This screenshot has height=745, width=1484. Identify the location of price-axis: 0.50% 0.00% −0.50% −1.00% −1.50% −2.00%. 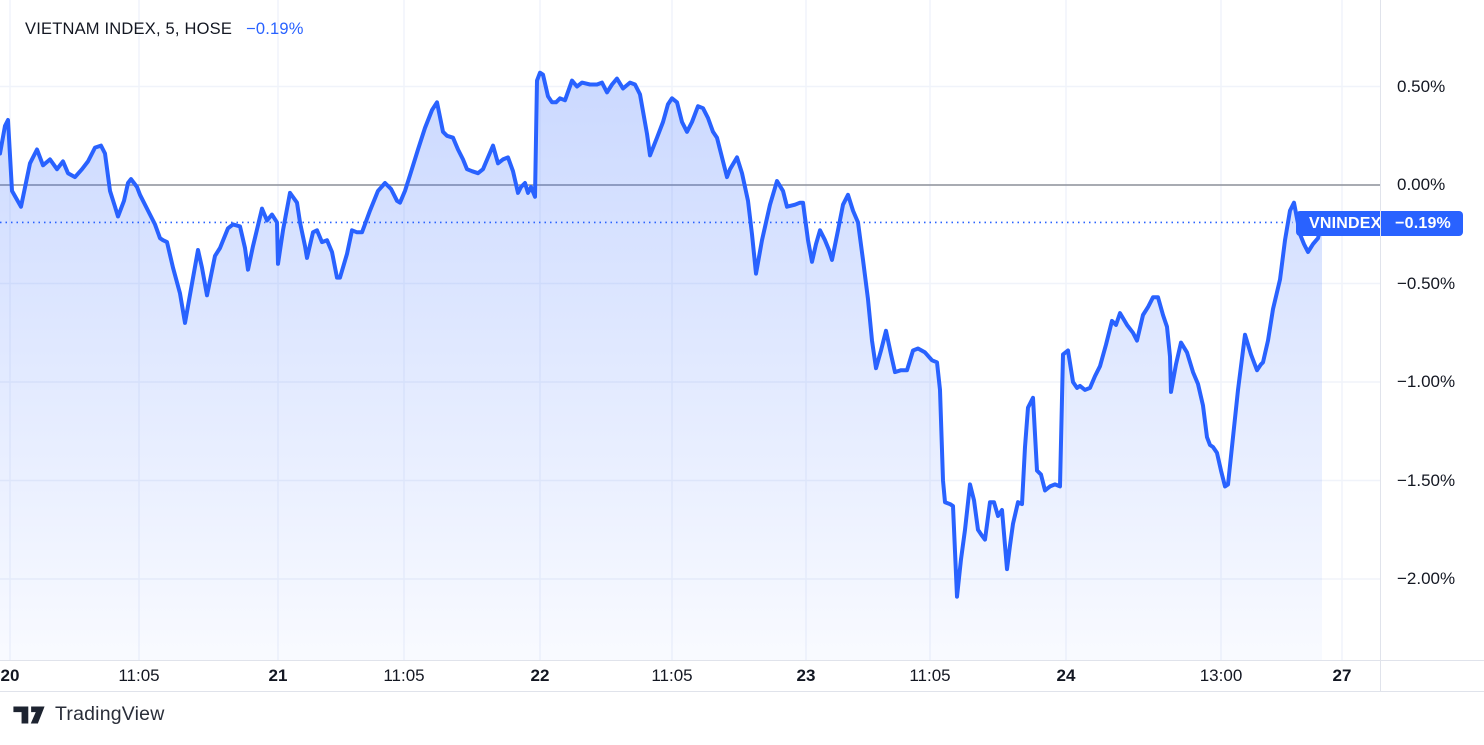
(1432, 330).